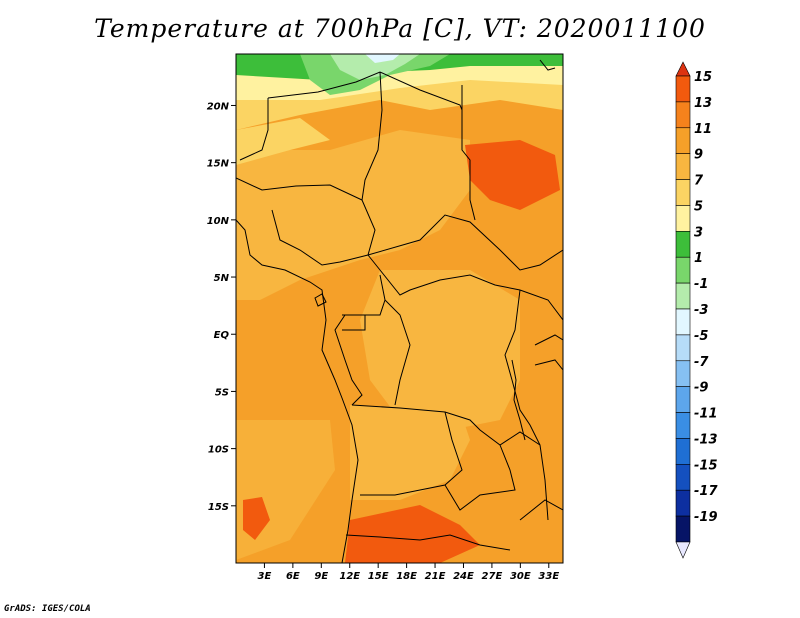 The image size is (800, 618). I want to click on lat-tick-label-6: 10S, so click(218, 450).